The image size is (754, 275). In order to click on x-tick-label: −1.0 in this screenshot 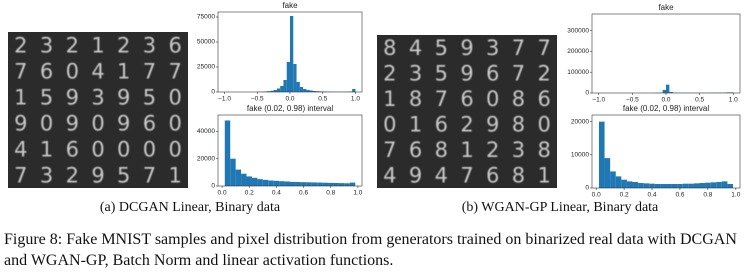, I will do `click(598, 100)`.